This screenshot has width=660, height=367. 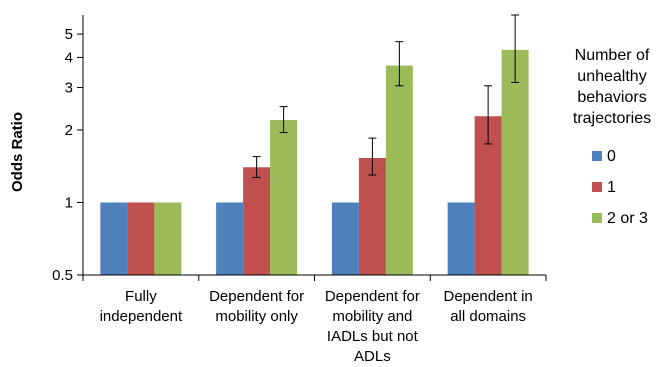 I want to click on category-label-line: mobility and, so click(x=372, y=316).